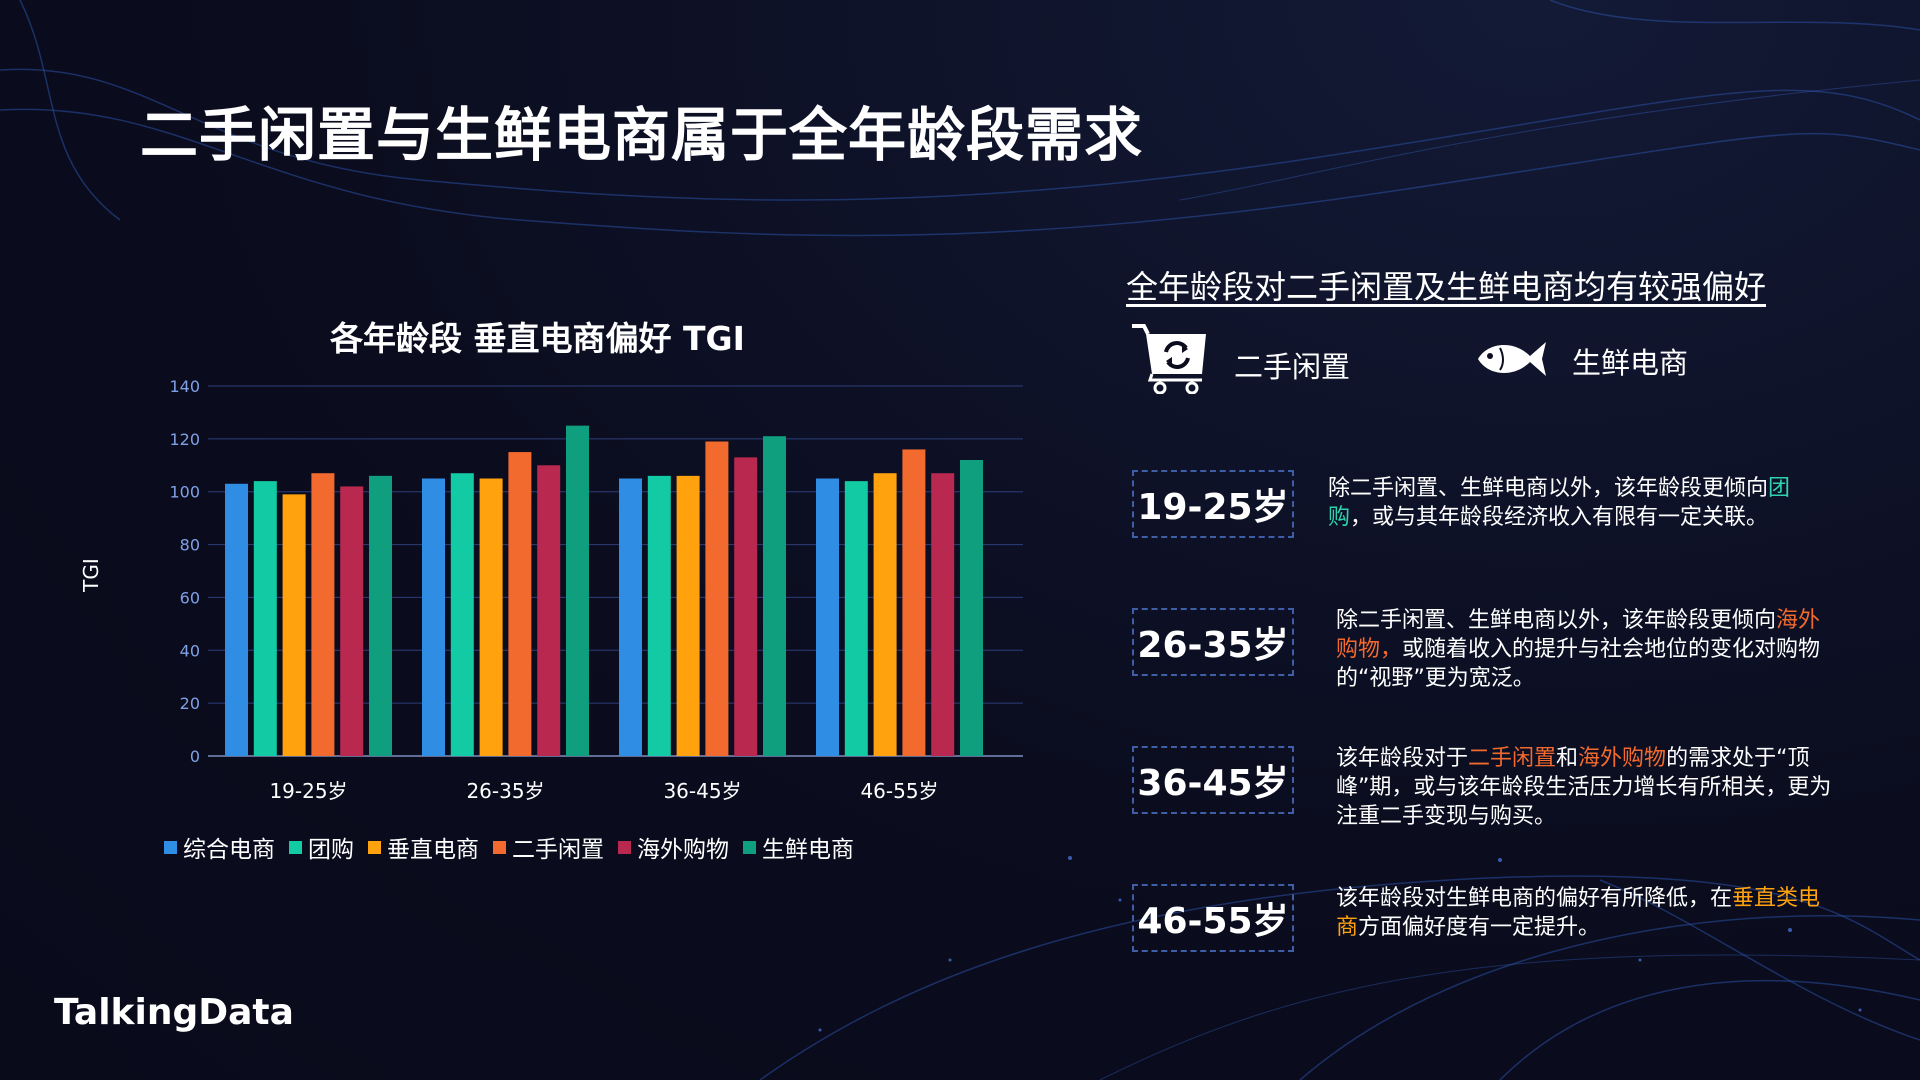 The image size is (1920, 1080). I want to click on y-tick-label: 0, so click(195, 756).